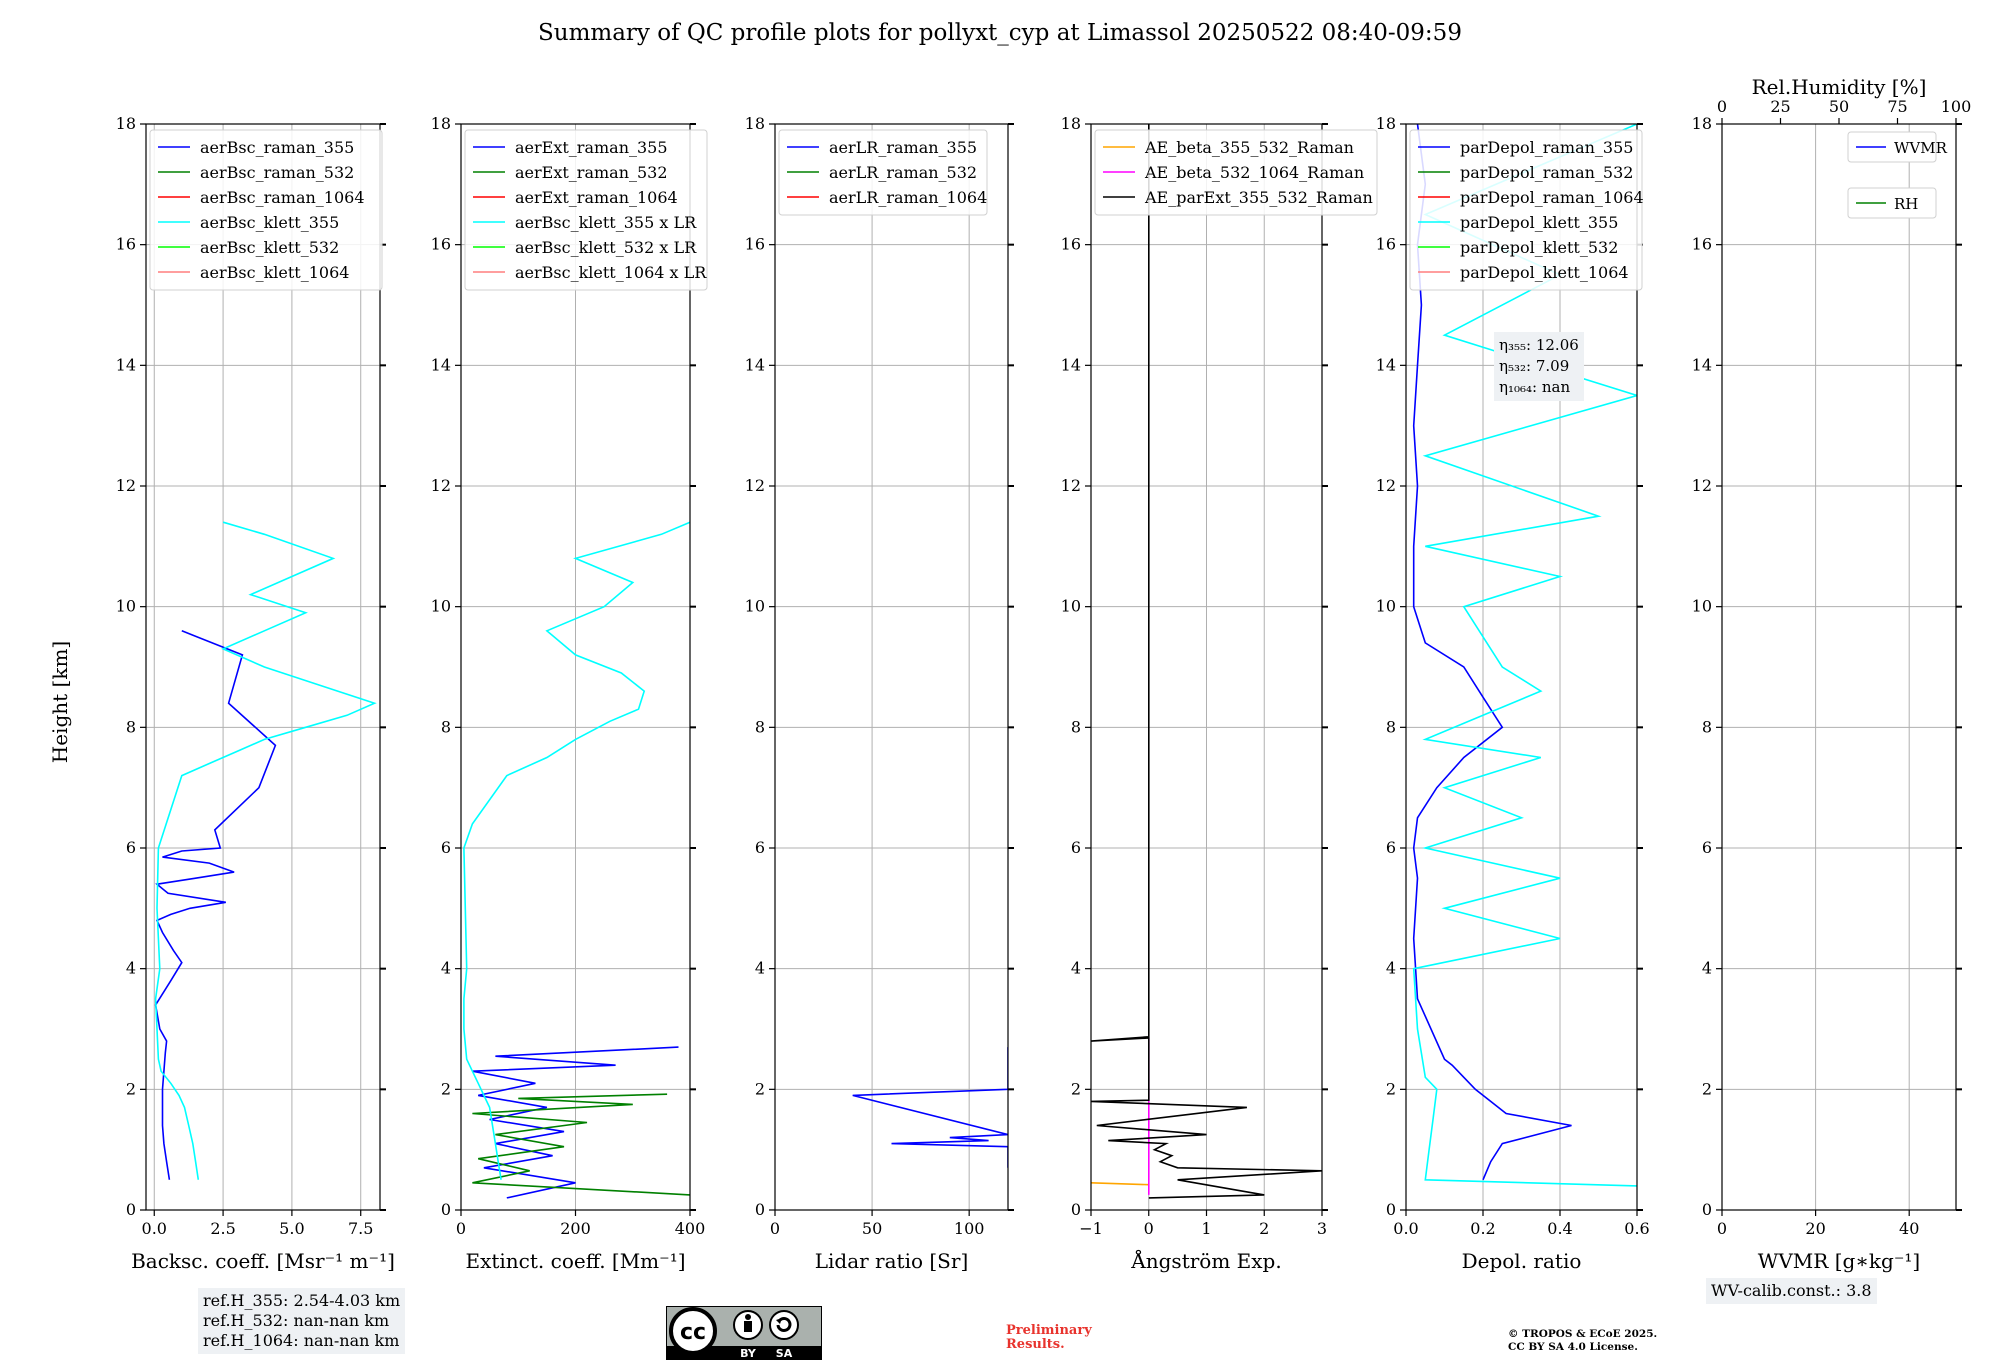 This screenshot has height=1360, width=2000. Describe the element at coordinates (282, 197) in the screenshot. I see `legend-label: aerBsc_raman_1064` at that location.